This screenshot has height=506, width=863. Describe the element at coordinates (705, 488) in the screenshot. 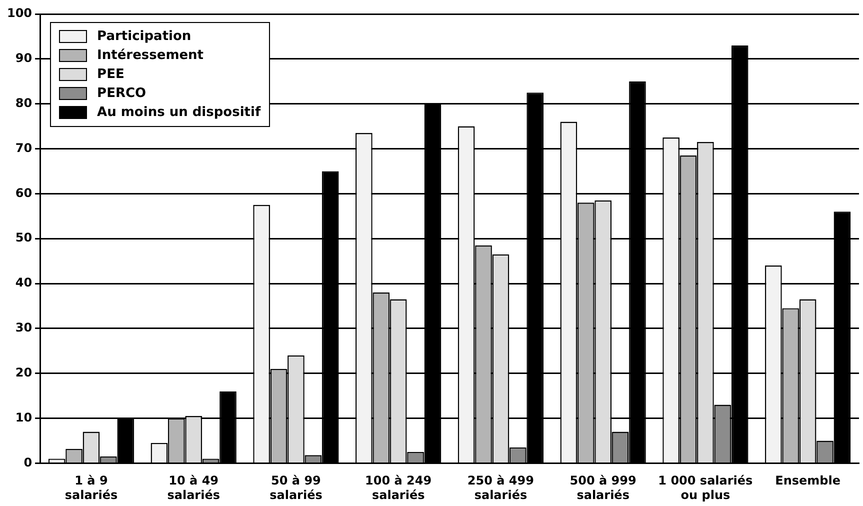

I see `x-tick-label: 1 000 salariés ou plus` at that location.